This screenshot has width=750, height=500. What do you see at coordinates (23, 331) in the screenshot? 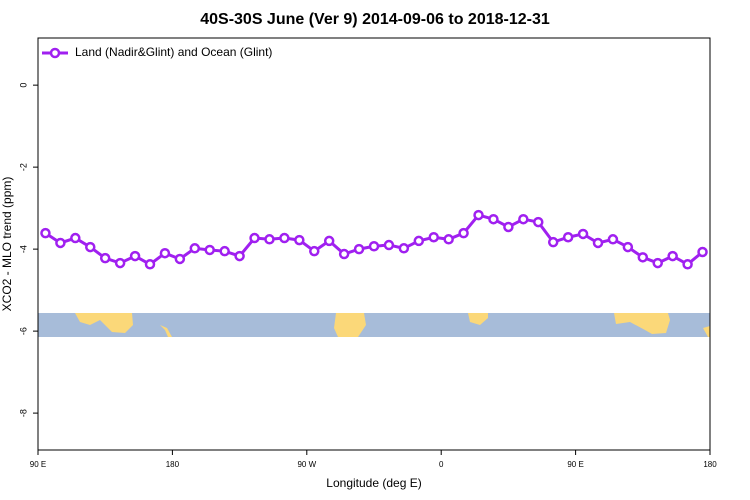
I see `y-tick-label: -6` at bounding box center [23, 331].